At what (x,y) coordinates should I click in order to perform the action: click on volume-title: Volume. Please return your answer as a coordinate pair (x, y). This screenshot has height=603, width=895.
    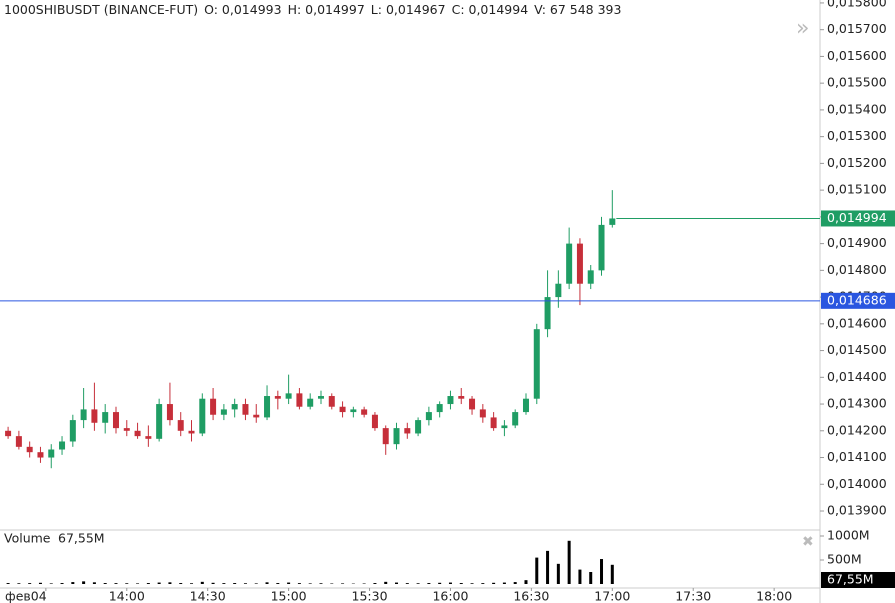
    Looking at the image, I should click on (27, 538).